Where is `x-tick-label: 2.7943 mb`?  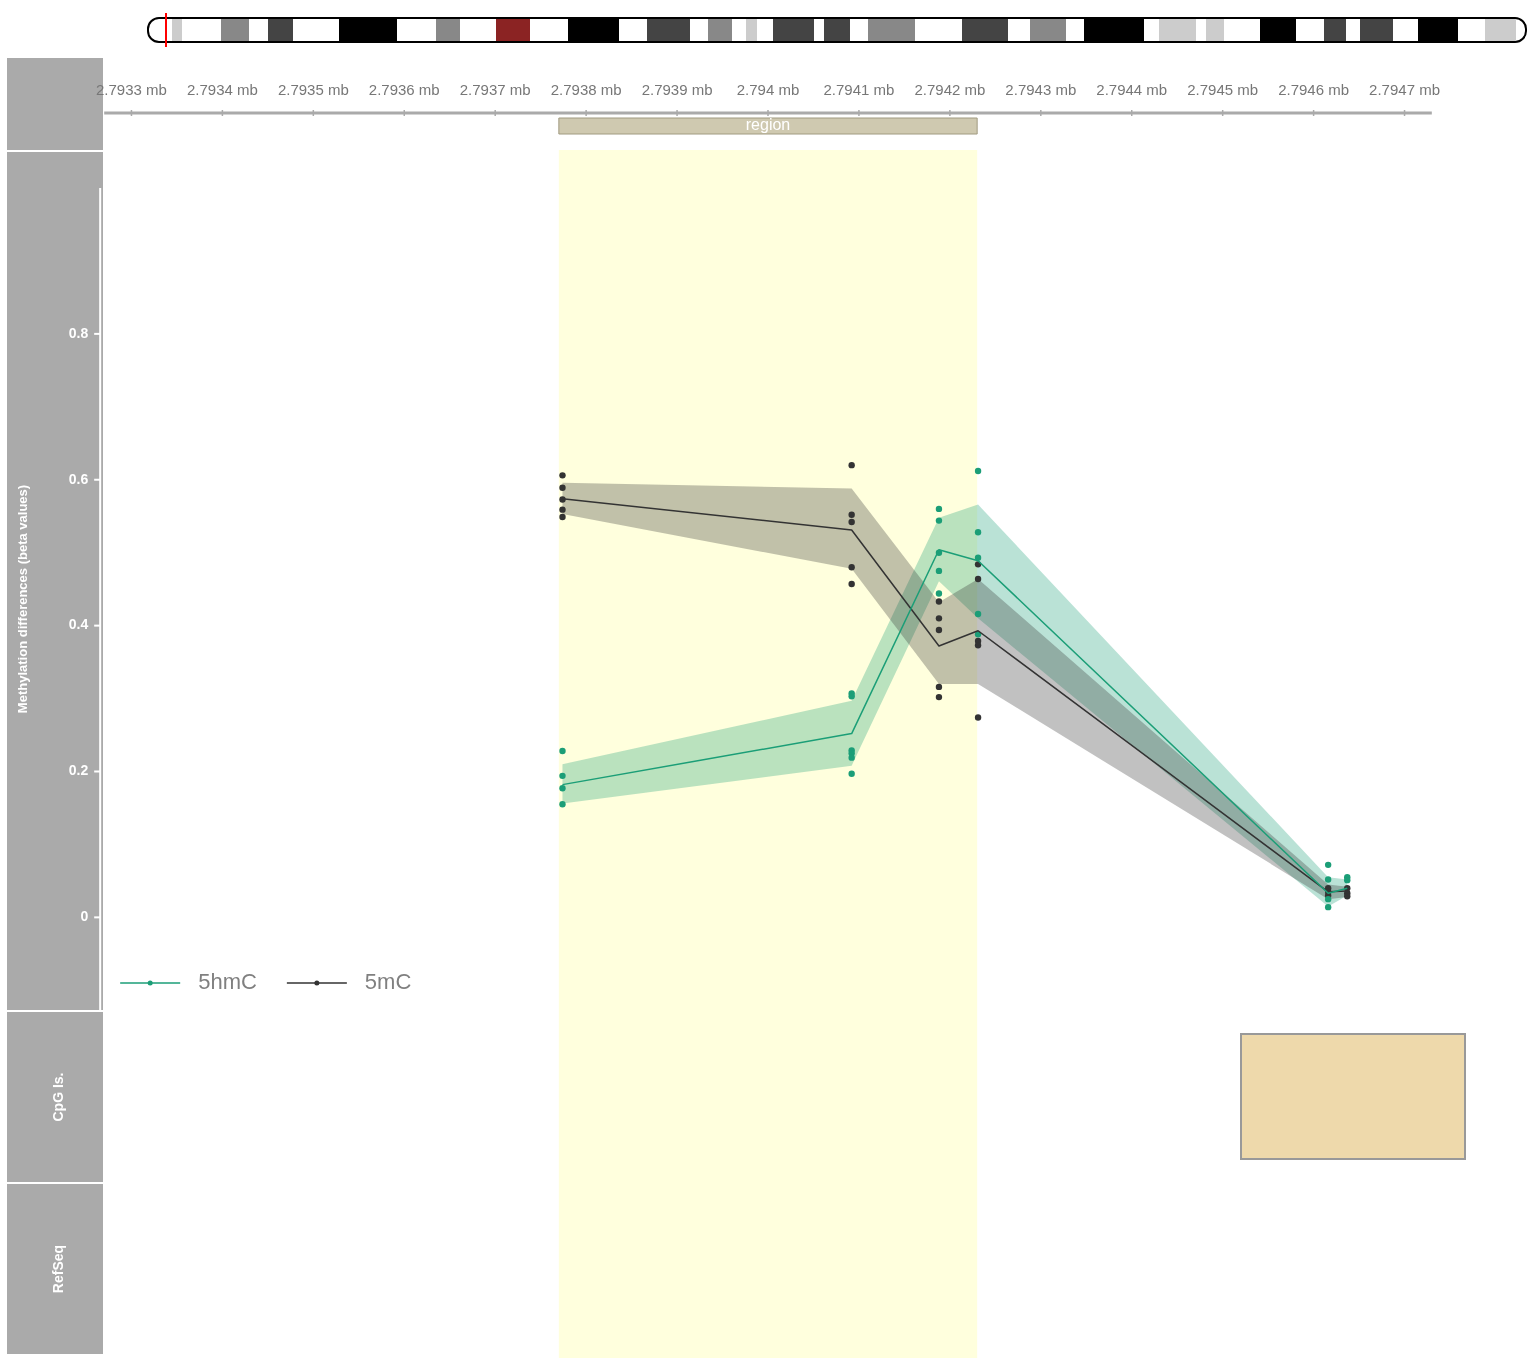 x-tick-label: 2.7943 mb is located at coordinates (1041, 90).